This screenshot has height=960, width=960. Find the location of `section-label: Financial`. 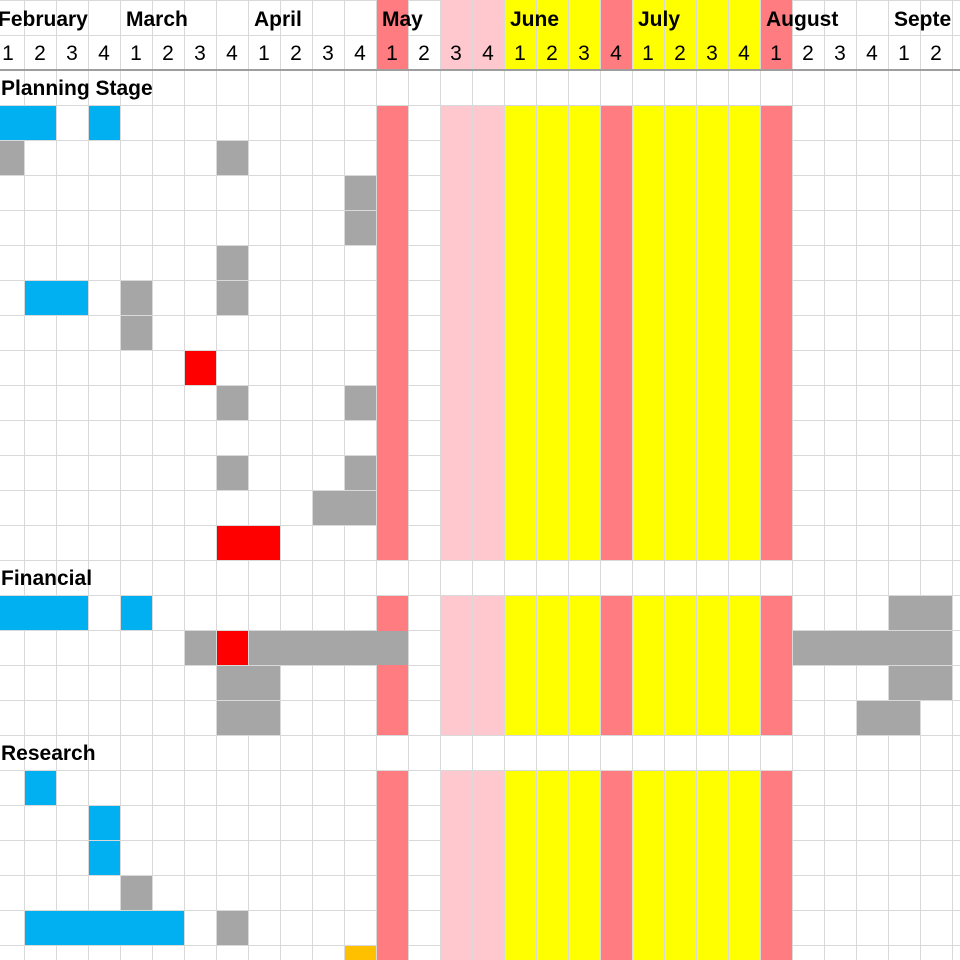

section-label: Financial is located at coordinates (47, 578).